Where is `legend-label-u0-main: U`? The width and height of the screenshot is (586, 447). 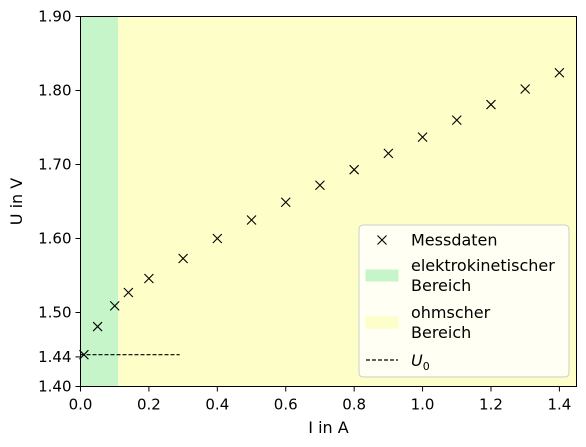 legend-label-u0-main: U is located at coordinates (417, 360).